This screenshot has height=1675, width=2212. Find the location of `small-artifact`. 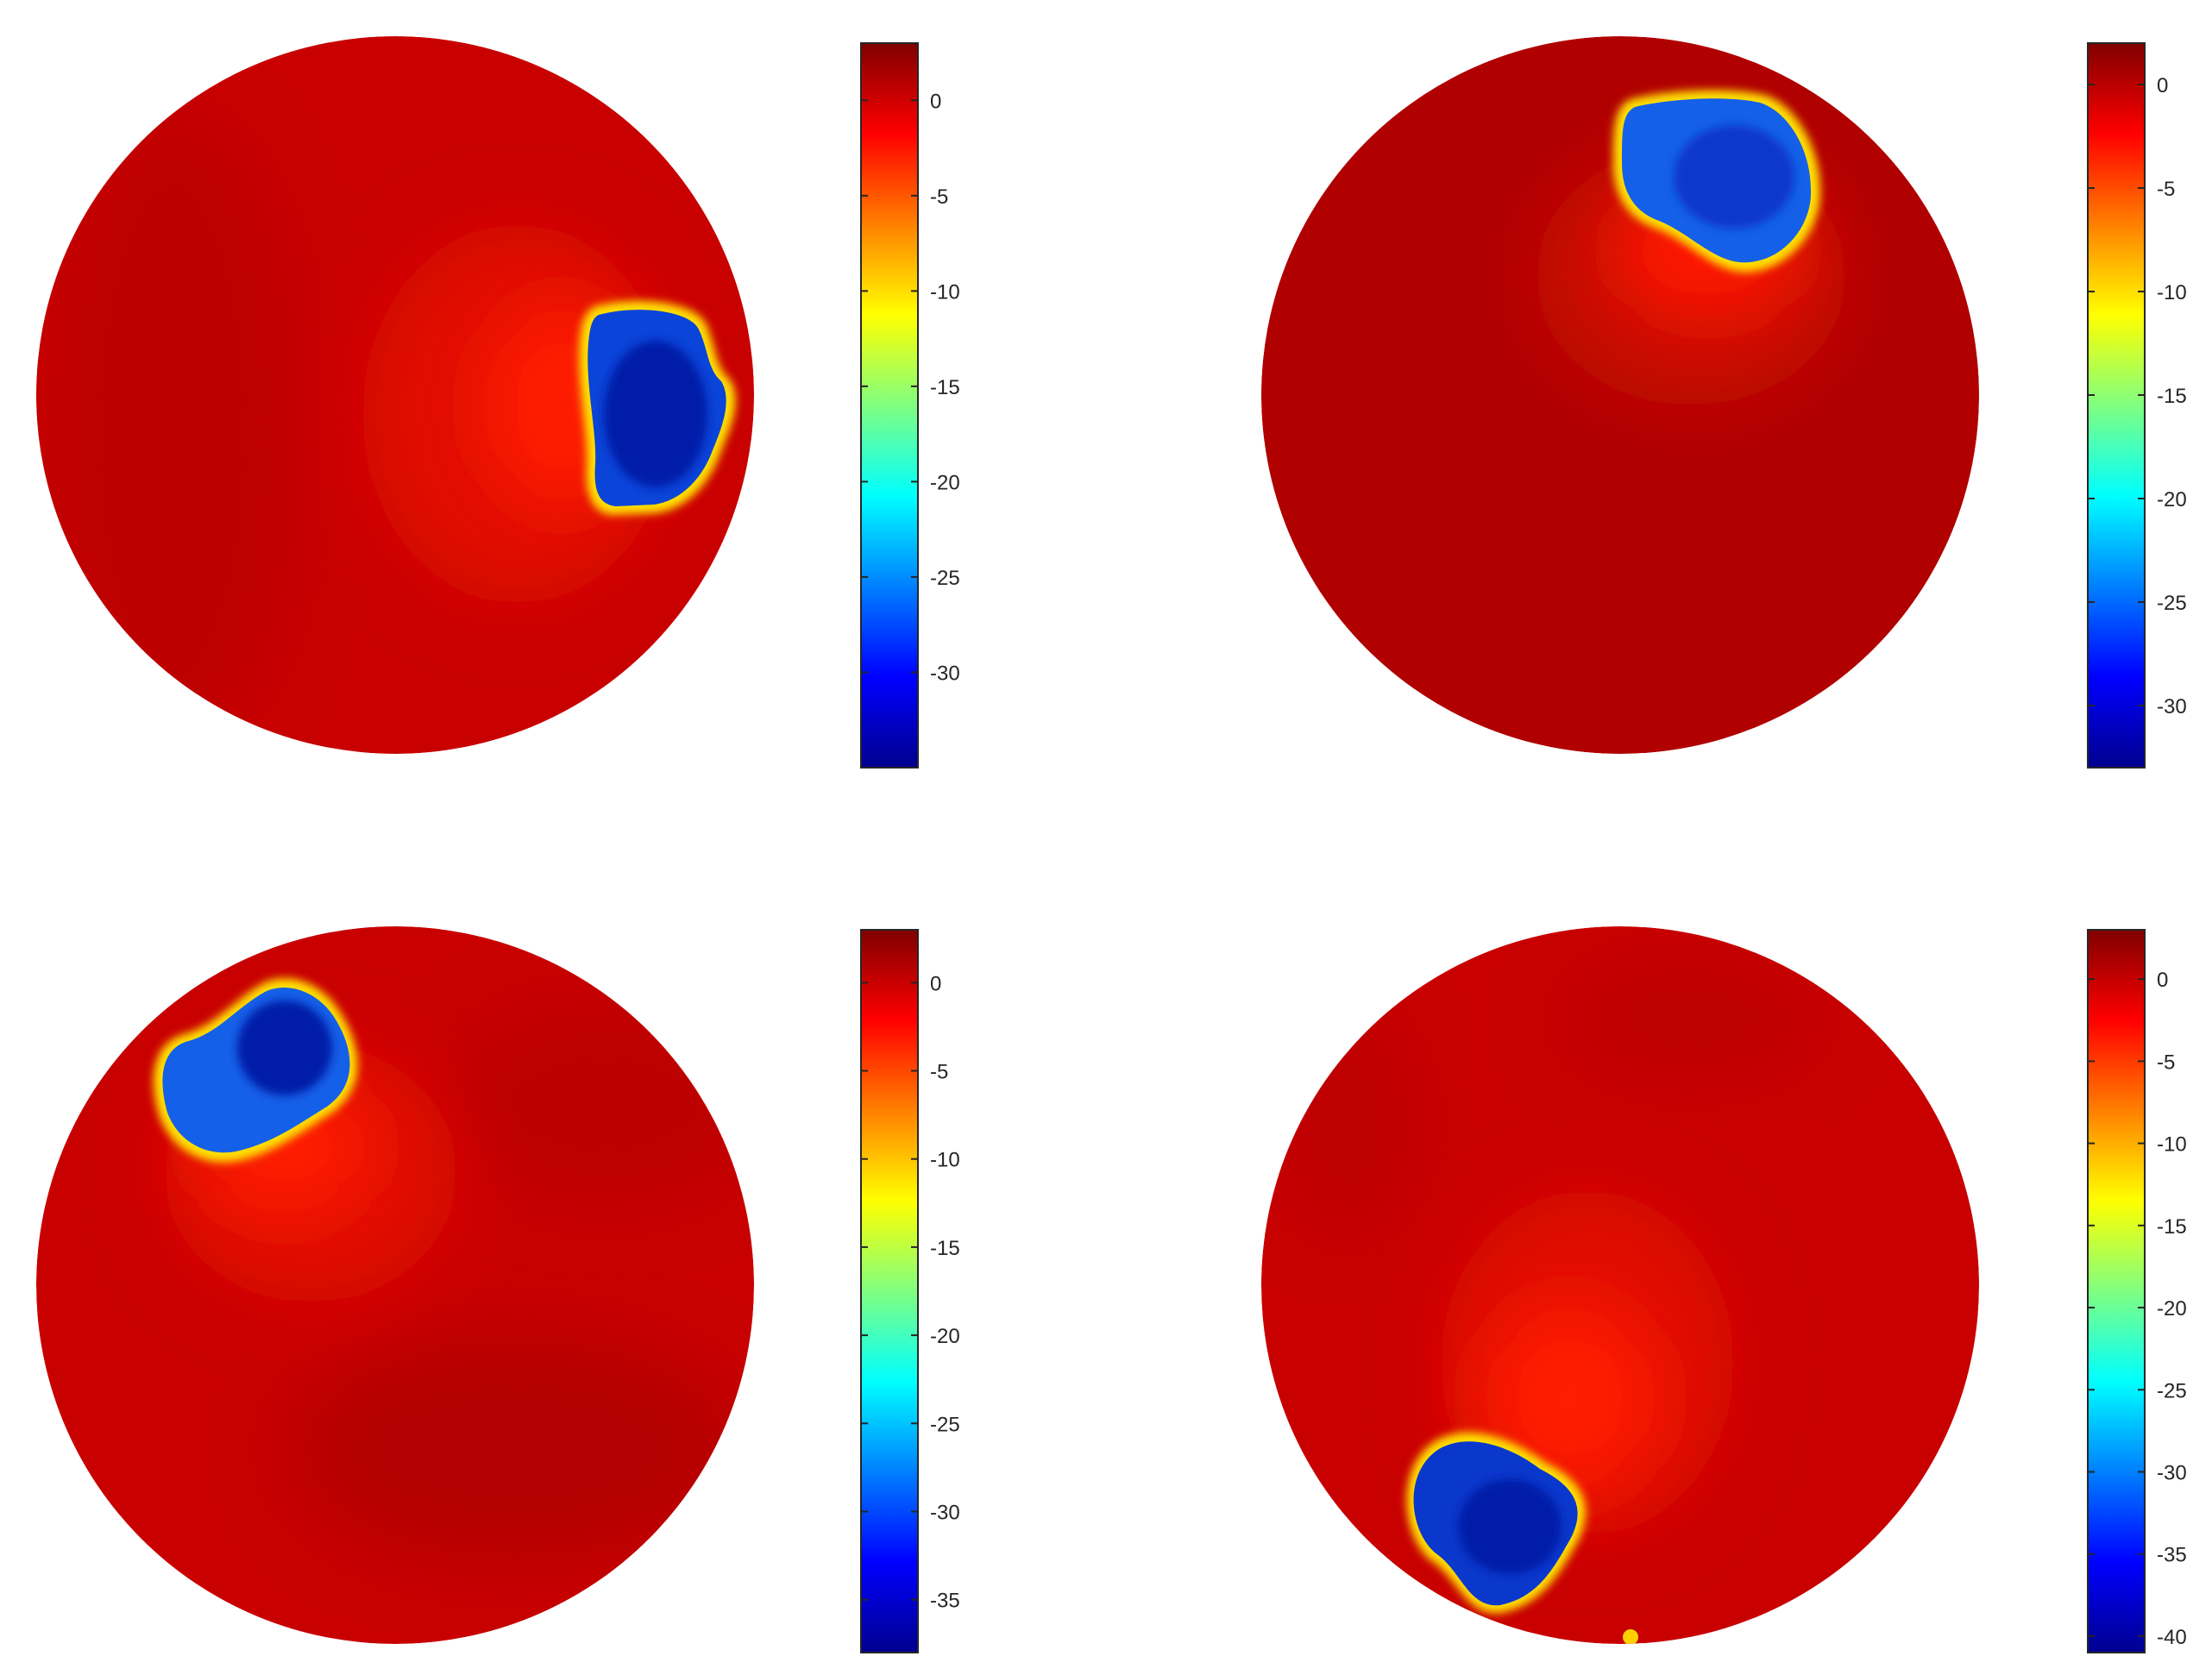

small-artifact is located at coordinates (1631, 1636).